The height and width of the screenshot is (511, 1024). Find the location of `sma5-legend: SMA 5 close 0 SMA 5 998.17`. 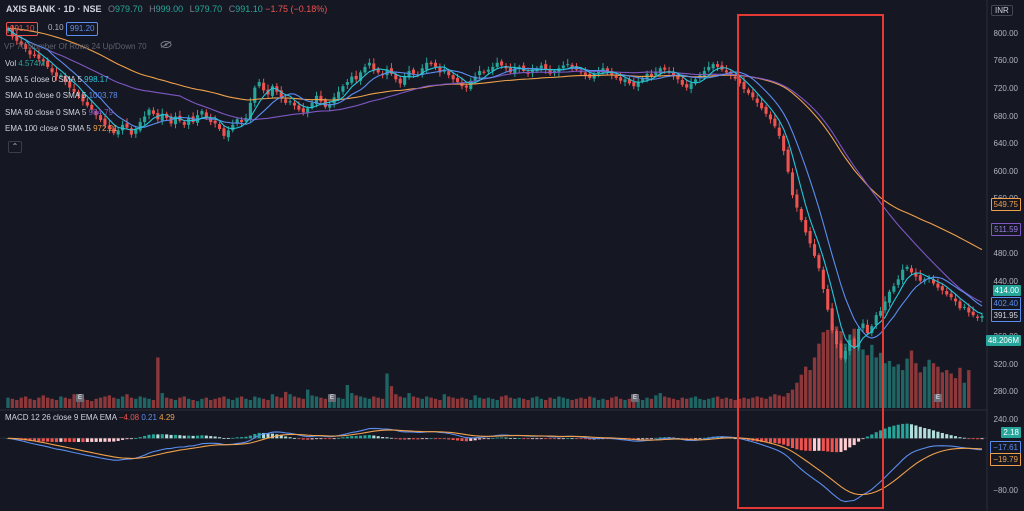

sma5-legend: SMA 5 close 0 SMA 5 998.17 is located at coordinates (57, 79).